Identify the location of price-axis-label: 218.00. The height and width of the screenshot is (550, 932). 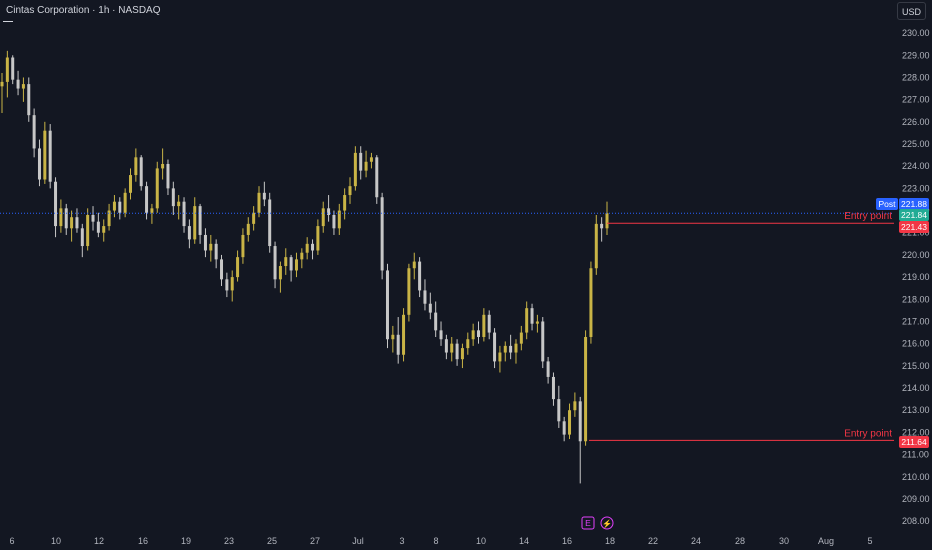
(916, 299).